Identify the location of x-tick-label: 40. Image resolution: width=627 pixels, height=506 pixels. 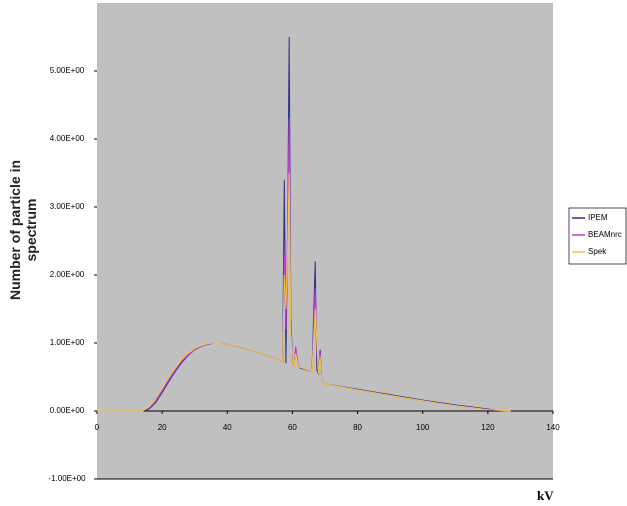
(227, 427).